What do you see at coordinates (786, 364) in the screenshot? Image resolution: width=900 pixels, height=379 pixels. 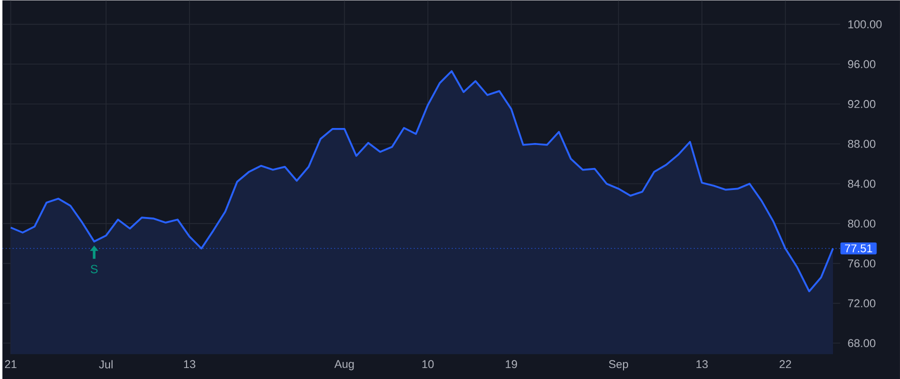 I see `x-tick-label: 22` at bounding box center [786, 364].